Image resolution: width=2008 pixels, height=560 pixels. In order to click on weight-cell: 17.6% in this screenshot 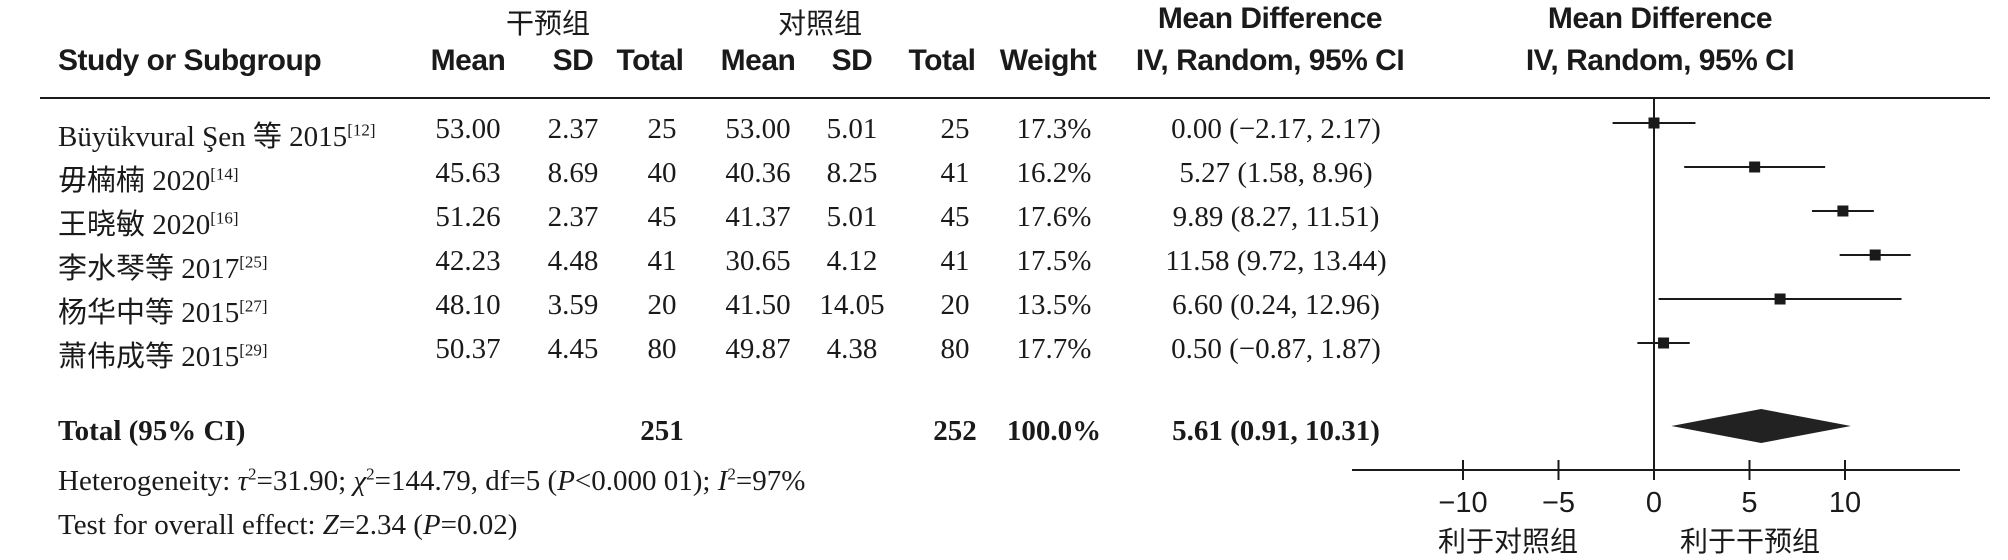, I will do `click(1054, 217)`.